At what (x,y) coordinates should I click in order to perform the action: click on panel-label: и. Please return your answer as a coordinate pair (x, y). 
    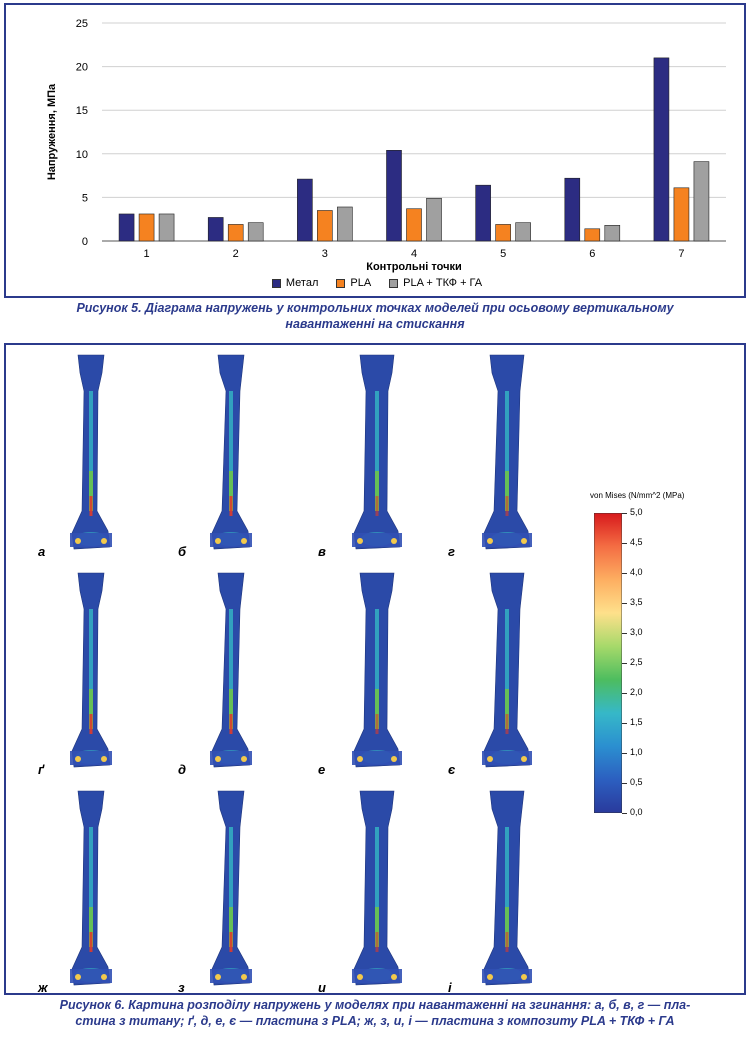
    Looking at the image, I should click on (322, 987).